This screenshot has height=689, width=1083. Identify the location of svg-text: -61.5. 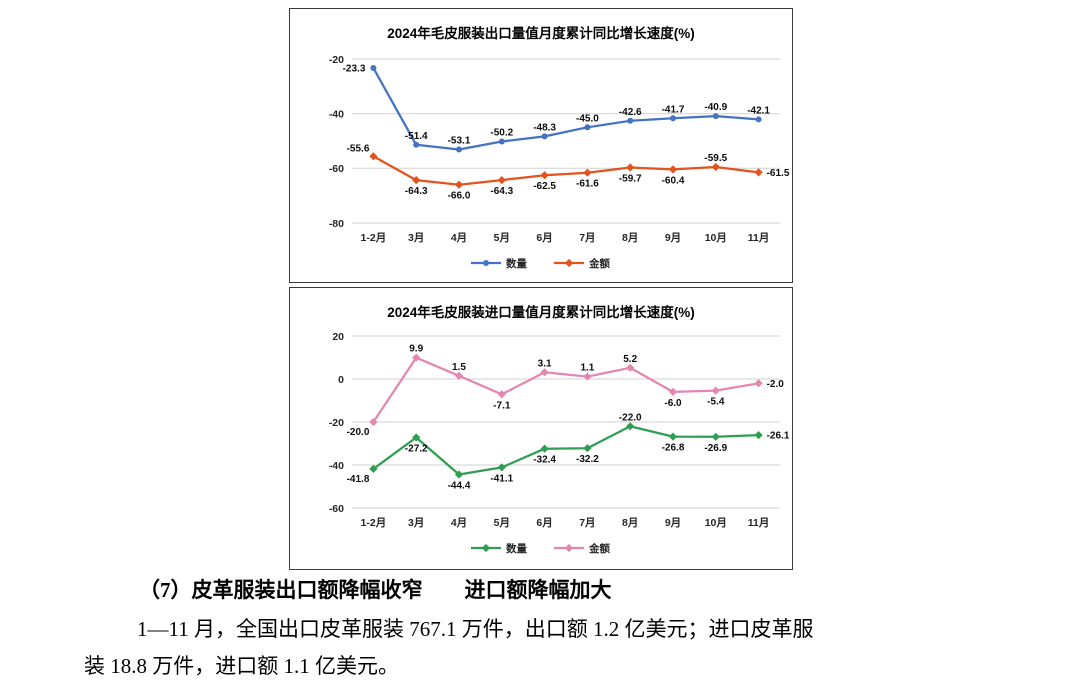
(778, 173).